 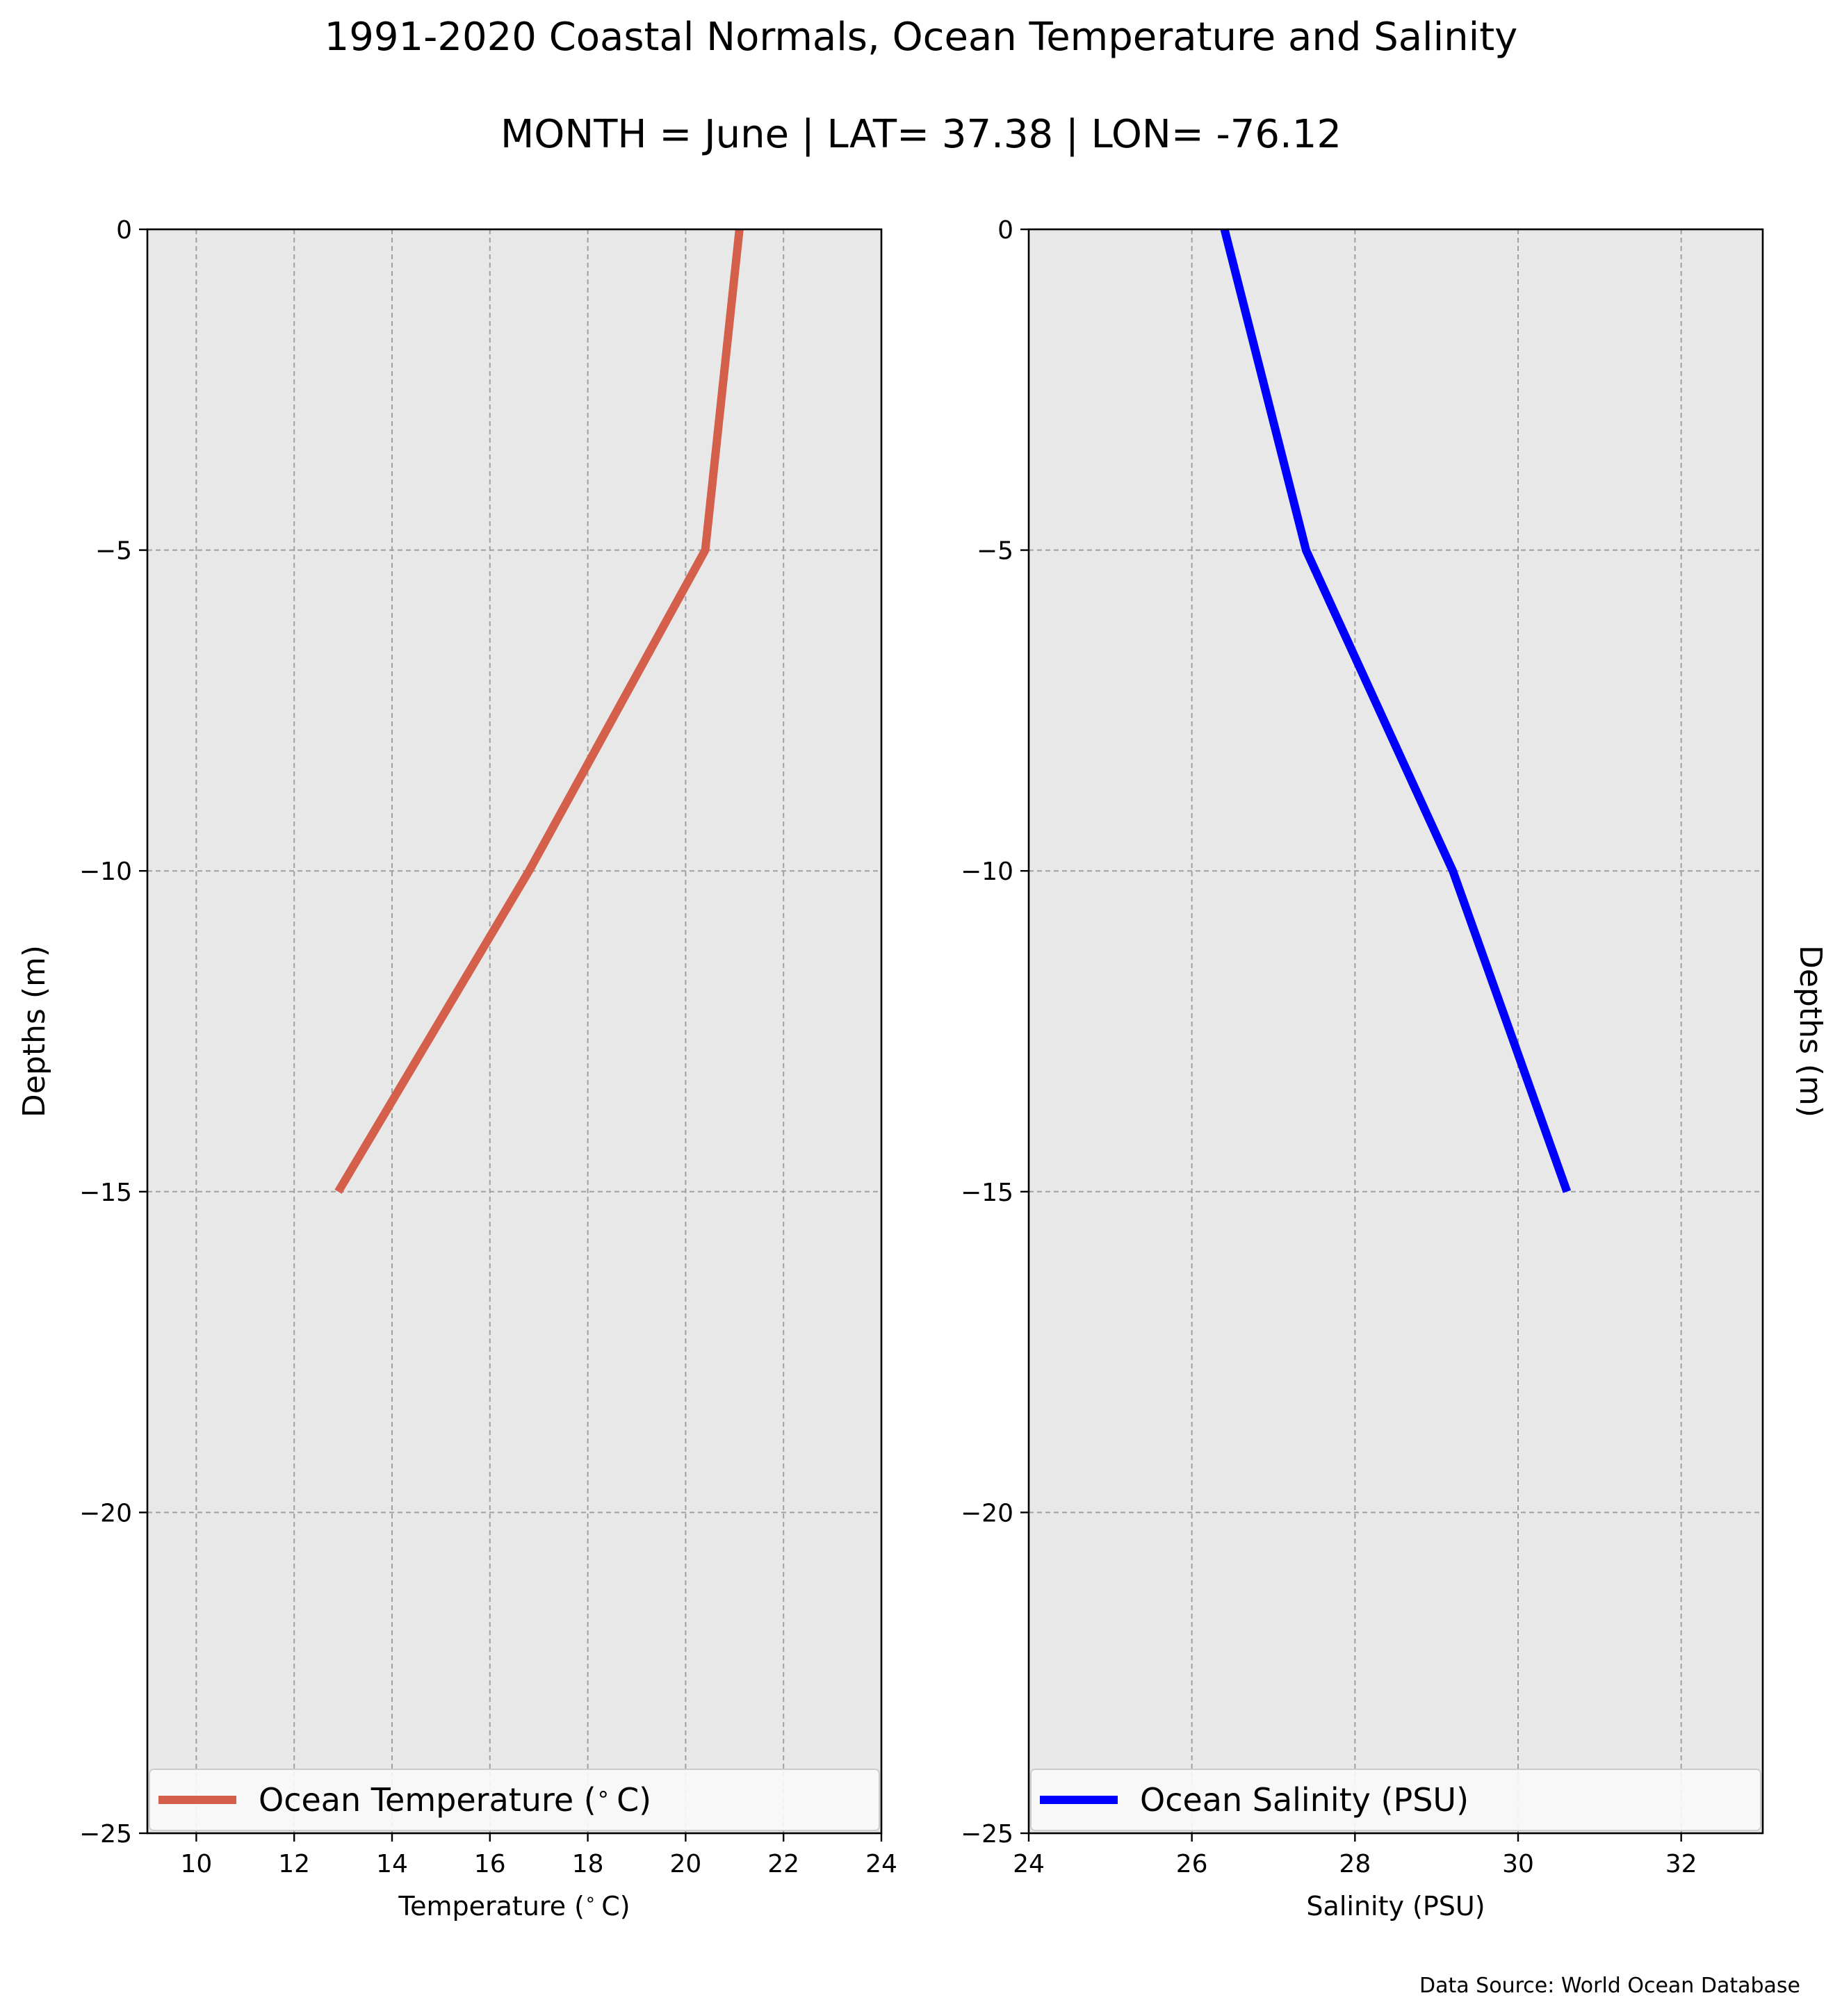 I want to click on temperature-y-tick-label: −15, so click(x=105, y=1193).